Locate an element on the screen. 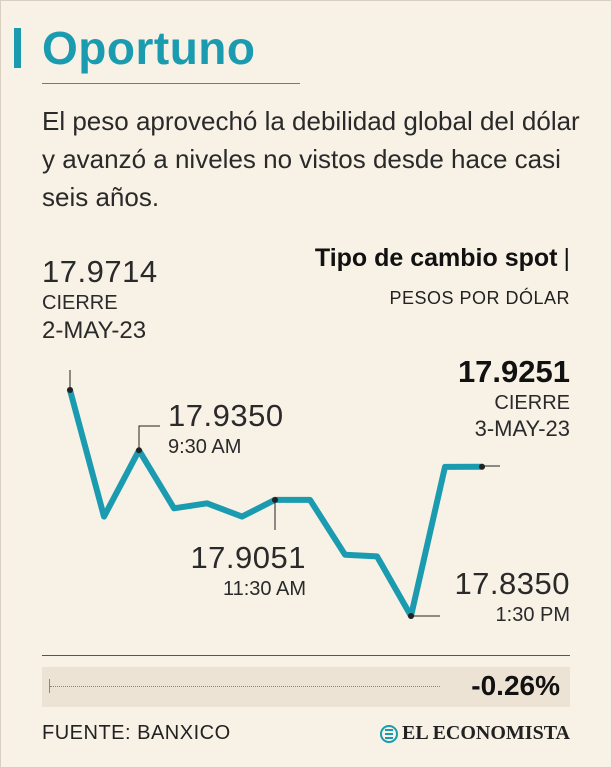  change-box is located at coordinates (306, 687).